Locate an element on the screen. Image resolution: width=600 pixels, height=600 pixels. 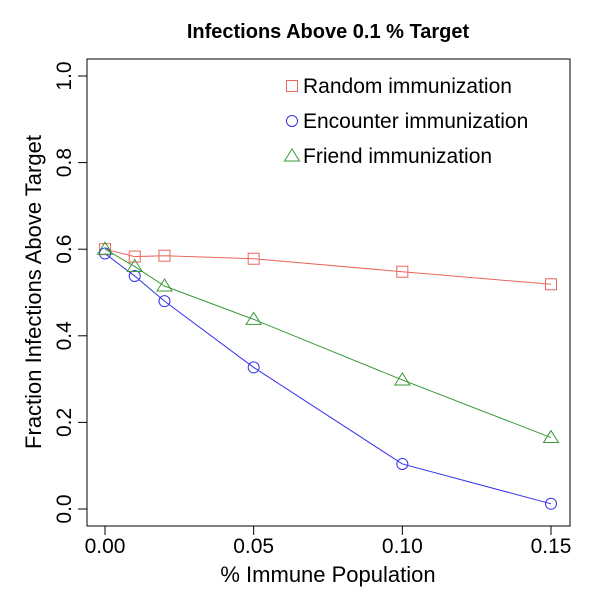
series-random is located at coordinates (328, 267).